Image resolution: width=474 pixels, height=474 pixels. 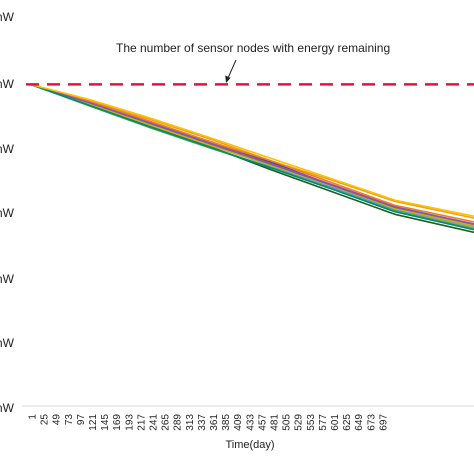 What do you see at coordinates (214, 422) in the screenshot?
I see `x-tick-label: 361` at bounding box center [214, 422].